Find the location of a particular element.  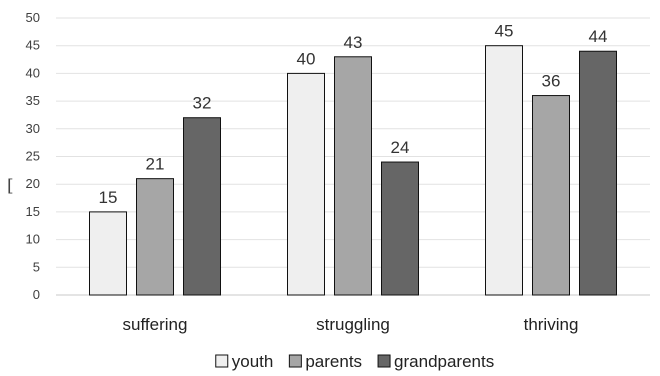

bar-parents-thriving is located at coordinates (551, 195).